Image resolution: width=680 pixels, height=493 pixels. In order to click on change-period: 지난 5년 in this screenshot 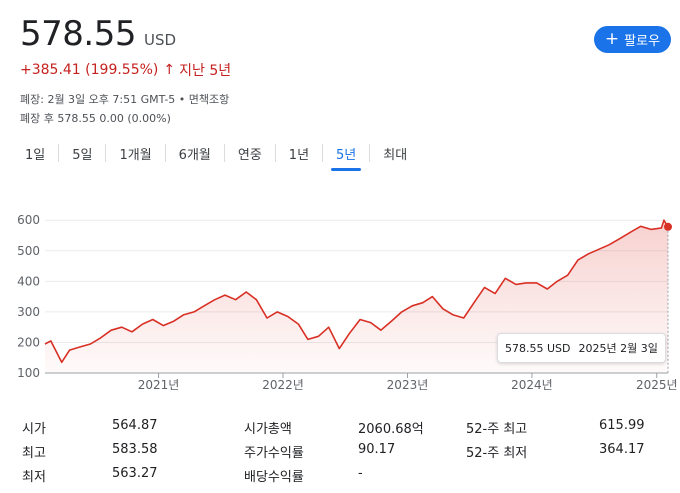, I will do `click(205, 71)`.